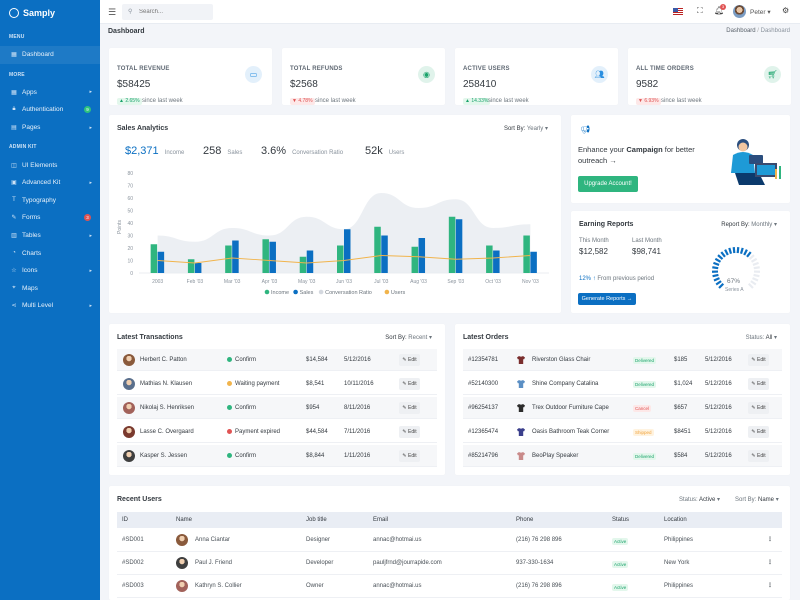 This screenshot has height=600, width=800. I want to click on date: 7/11/2016, so click(357, 432).